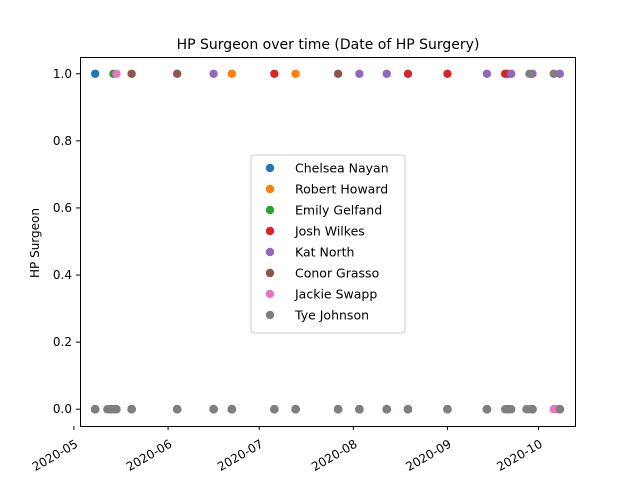 Image resolution: width=640 pixels, height=480 pixels. I want to click on y-tick-label: 0.8, so click(62, 141).